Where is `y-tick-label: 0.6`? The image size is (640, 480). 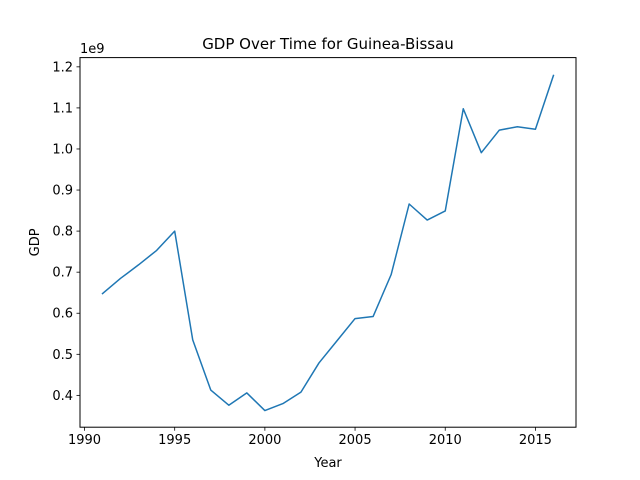 y-tick-label: 0.6 is located at coordinates (62, 314).